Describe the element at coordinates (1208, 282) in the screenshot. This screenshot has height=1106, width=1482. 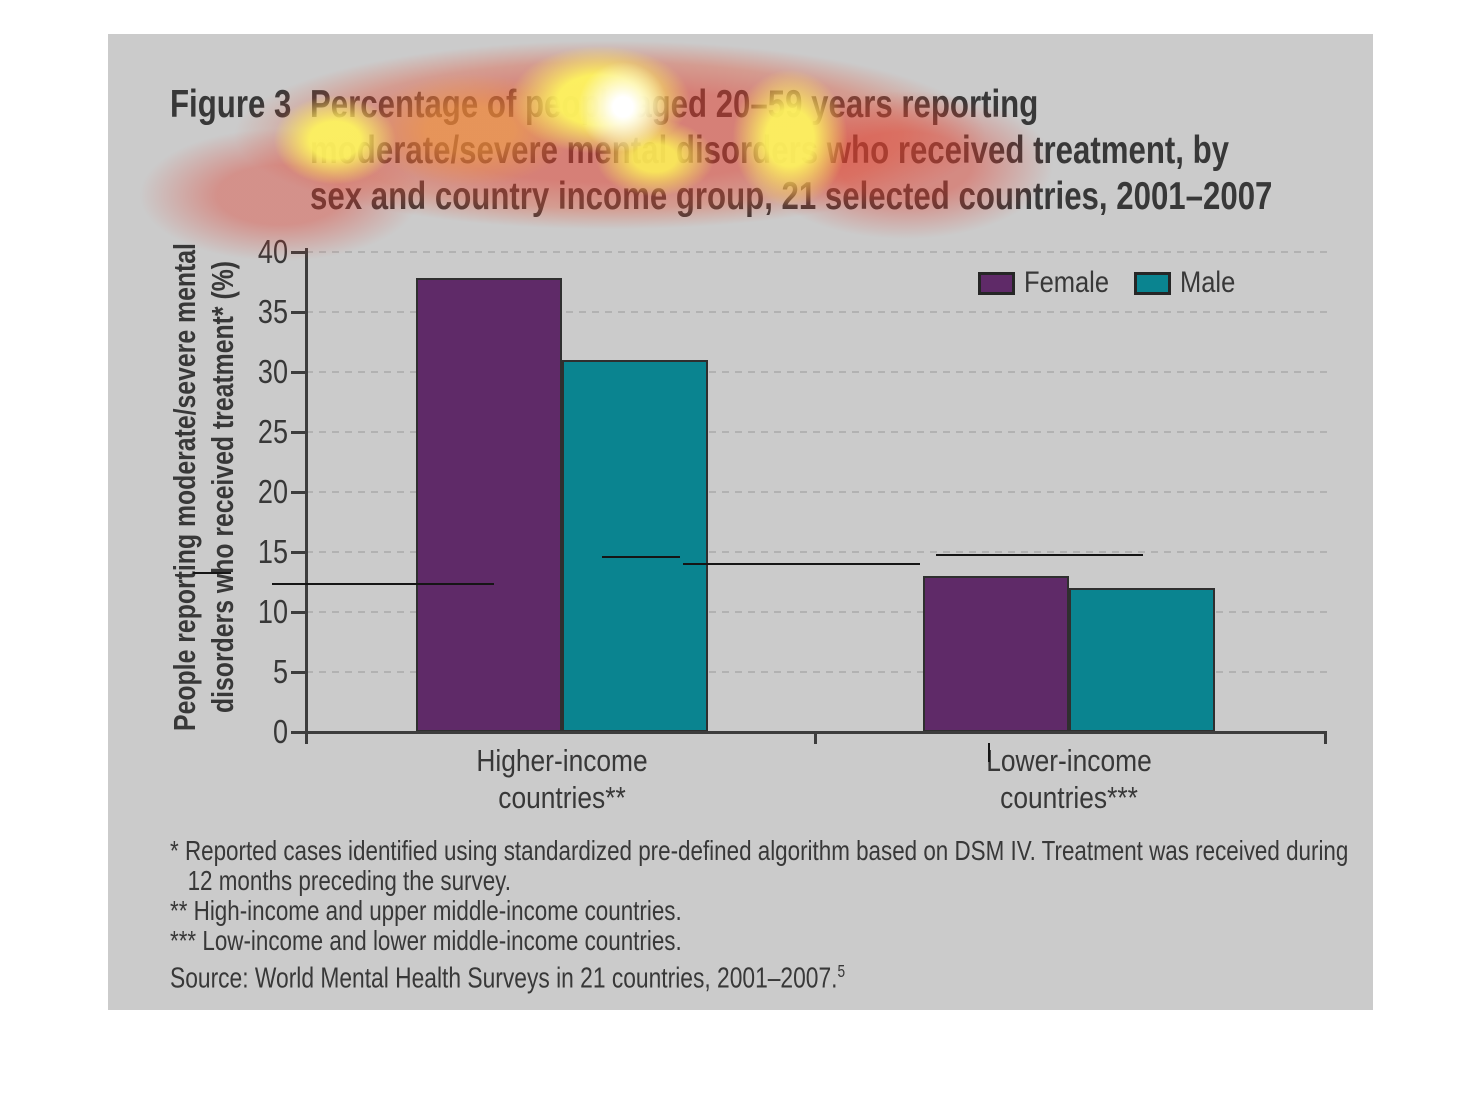
I see `legend-label-male: Male` at that location.